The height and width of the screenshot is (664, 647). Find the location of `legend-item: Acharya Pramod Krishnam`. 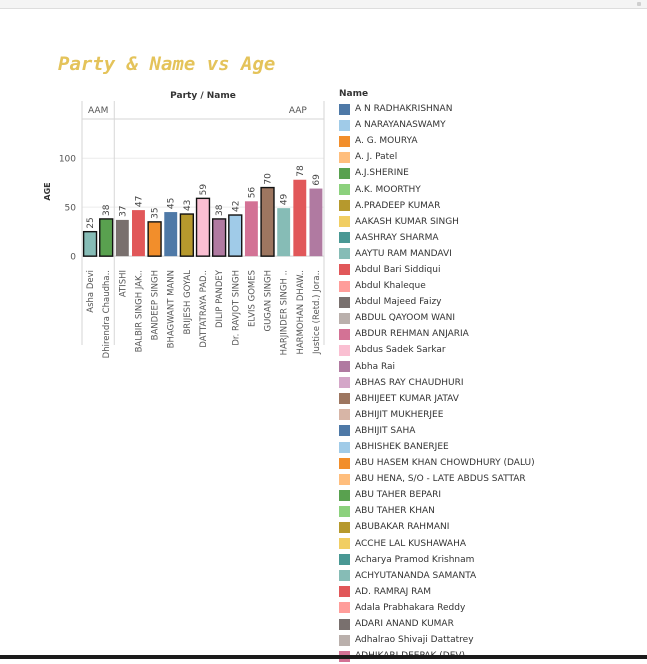

legend-item: Acharya Pramod Krishnam is located at coordinates (489, 560).